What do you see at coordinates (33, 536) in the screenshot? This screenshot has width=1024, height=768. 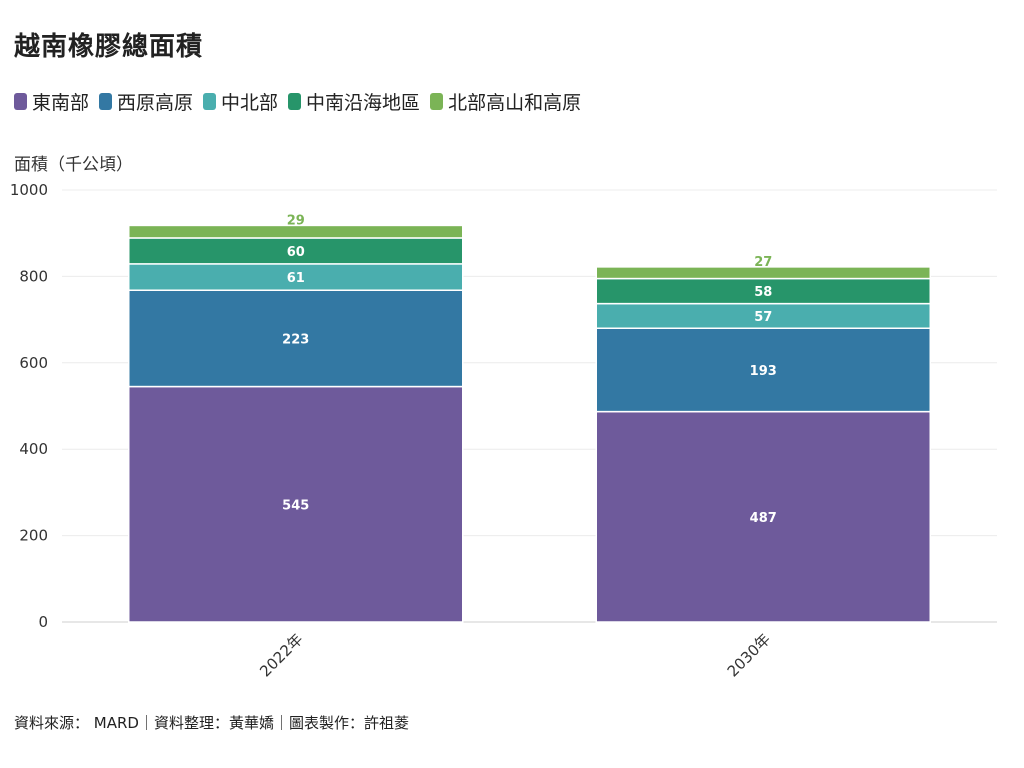 I see `y-tick-label: 200` at bounding box center [33, 536].